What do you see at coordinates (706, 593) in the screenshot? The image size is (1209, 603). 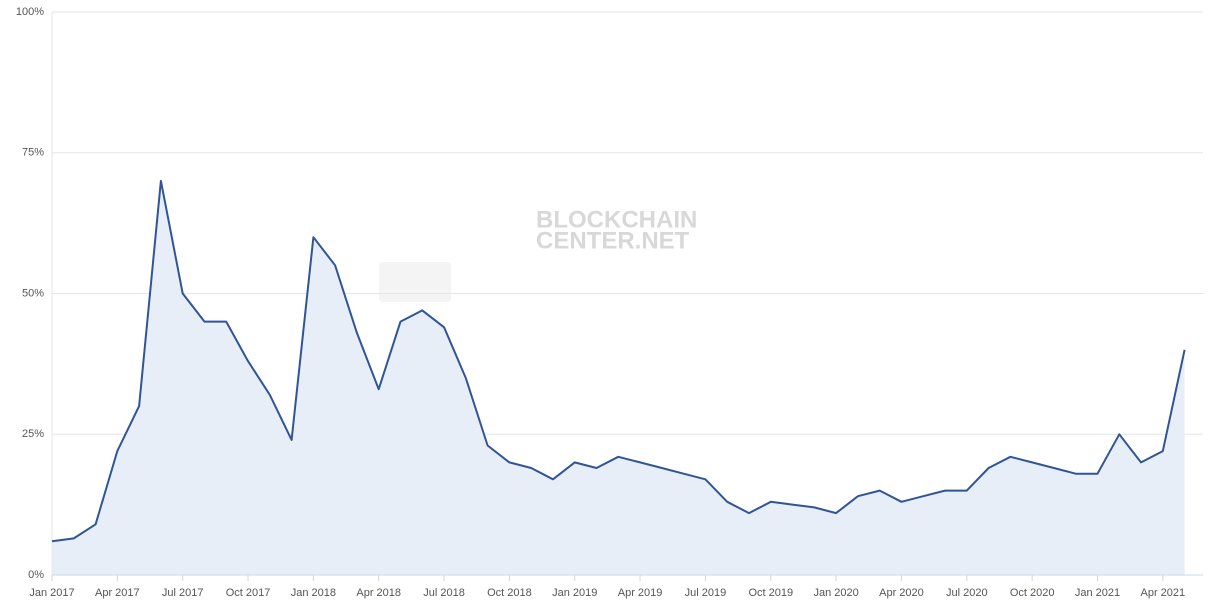 I see `x-tick-label: Jul 2019` at bounding box center [706, 593].